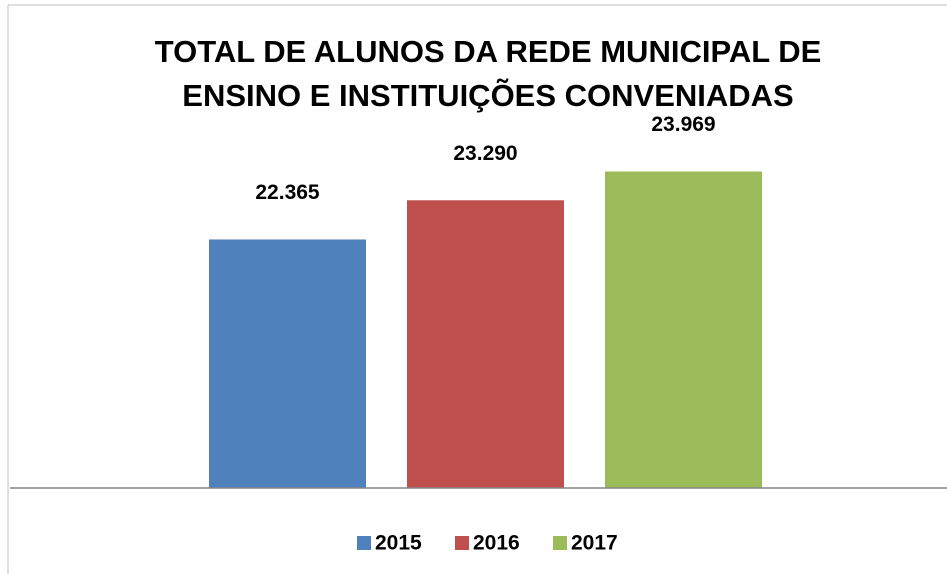 This screenshot has width=947, height=574. Describe the element at coordinates (594, 543) in the screenshot. I see `legend-label: 2017` at that location.